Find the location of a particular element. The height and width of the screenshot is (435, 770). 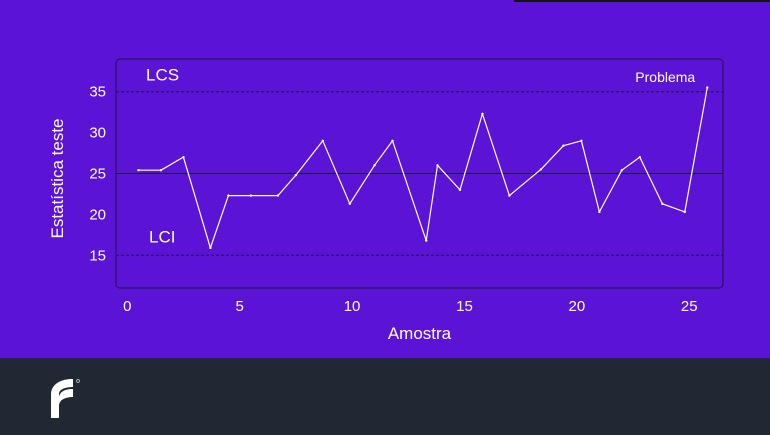

x-axis-label: Amostra is located at coordinates (420, 333).